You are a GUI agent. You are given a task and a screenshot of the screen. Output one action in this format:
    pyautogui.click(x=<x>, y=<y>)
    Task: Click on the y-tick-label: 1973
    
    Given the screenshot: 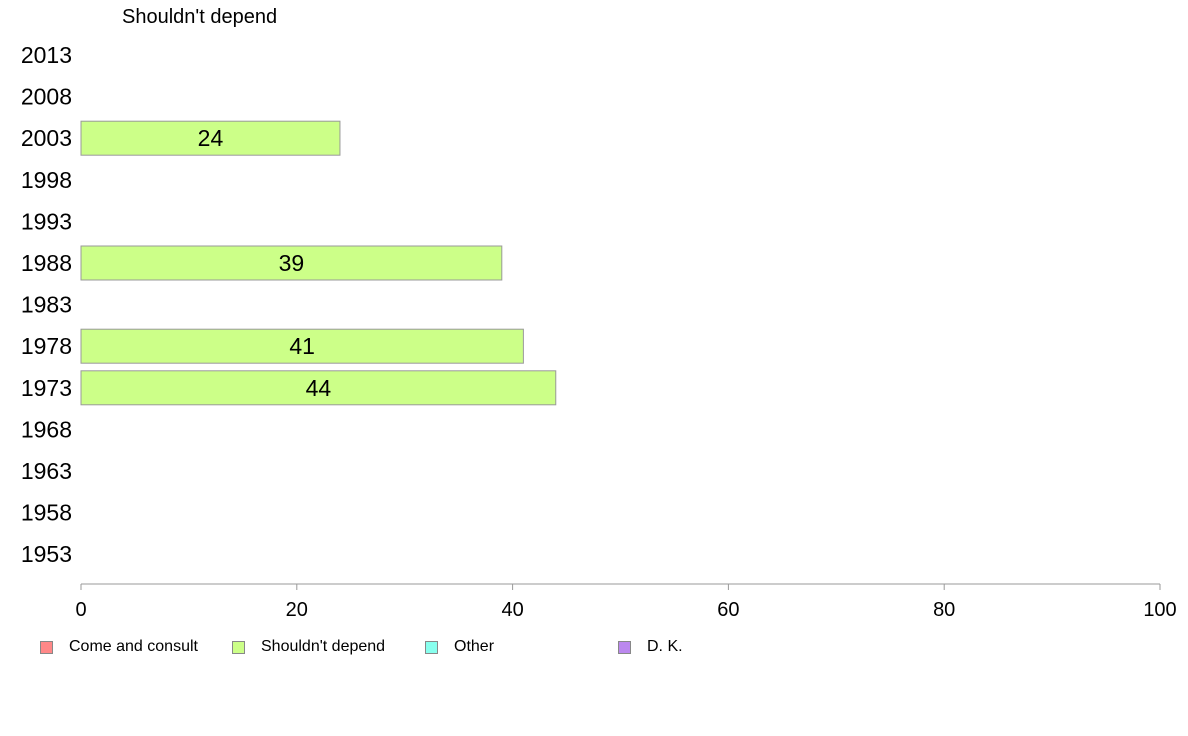 What is the action you would take?
    pyautogui.click(x=46, y=388)
    